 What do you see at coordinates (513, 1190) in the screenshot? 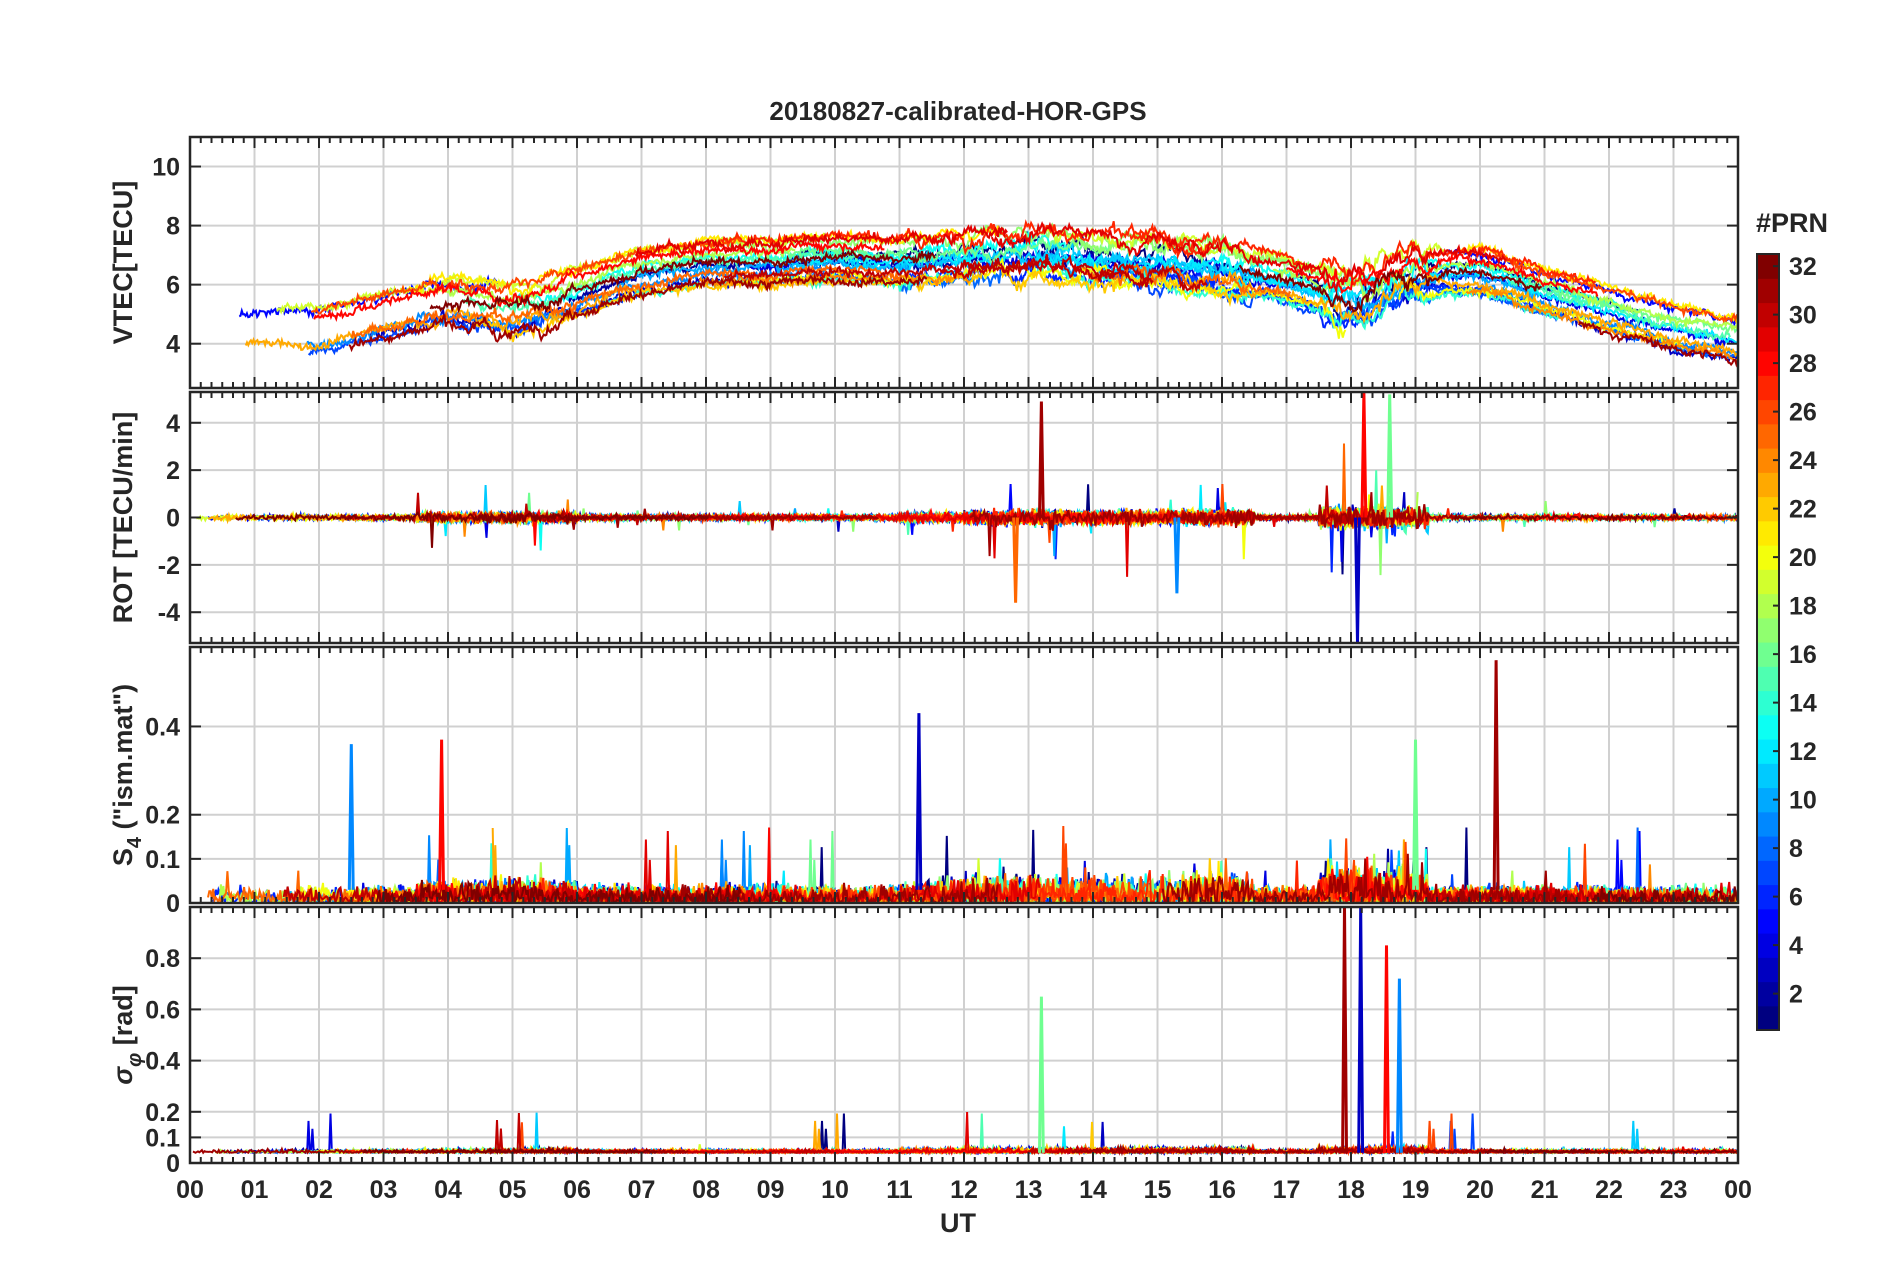
I see `x-tick-label: 05` at bounding box center [513, 1190].